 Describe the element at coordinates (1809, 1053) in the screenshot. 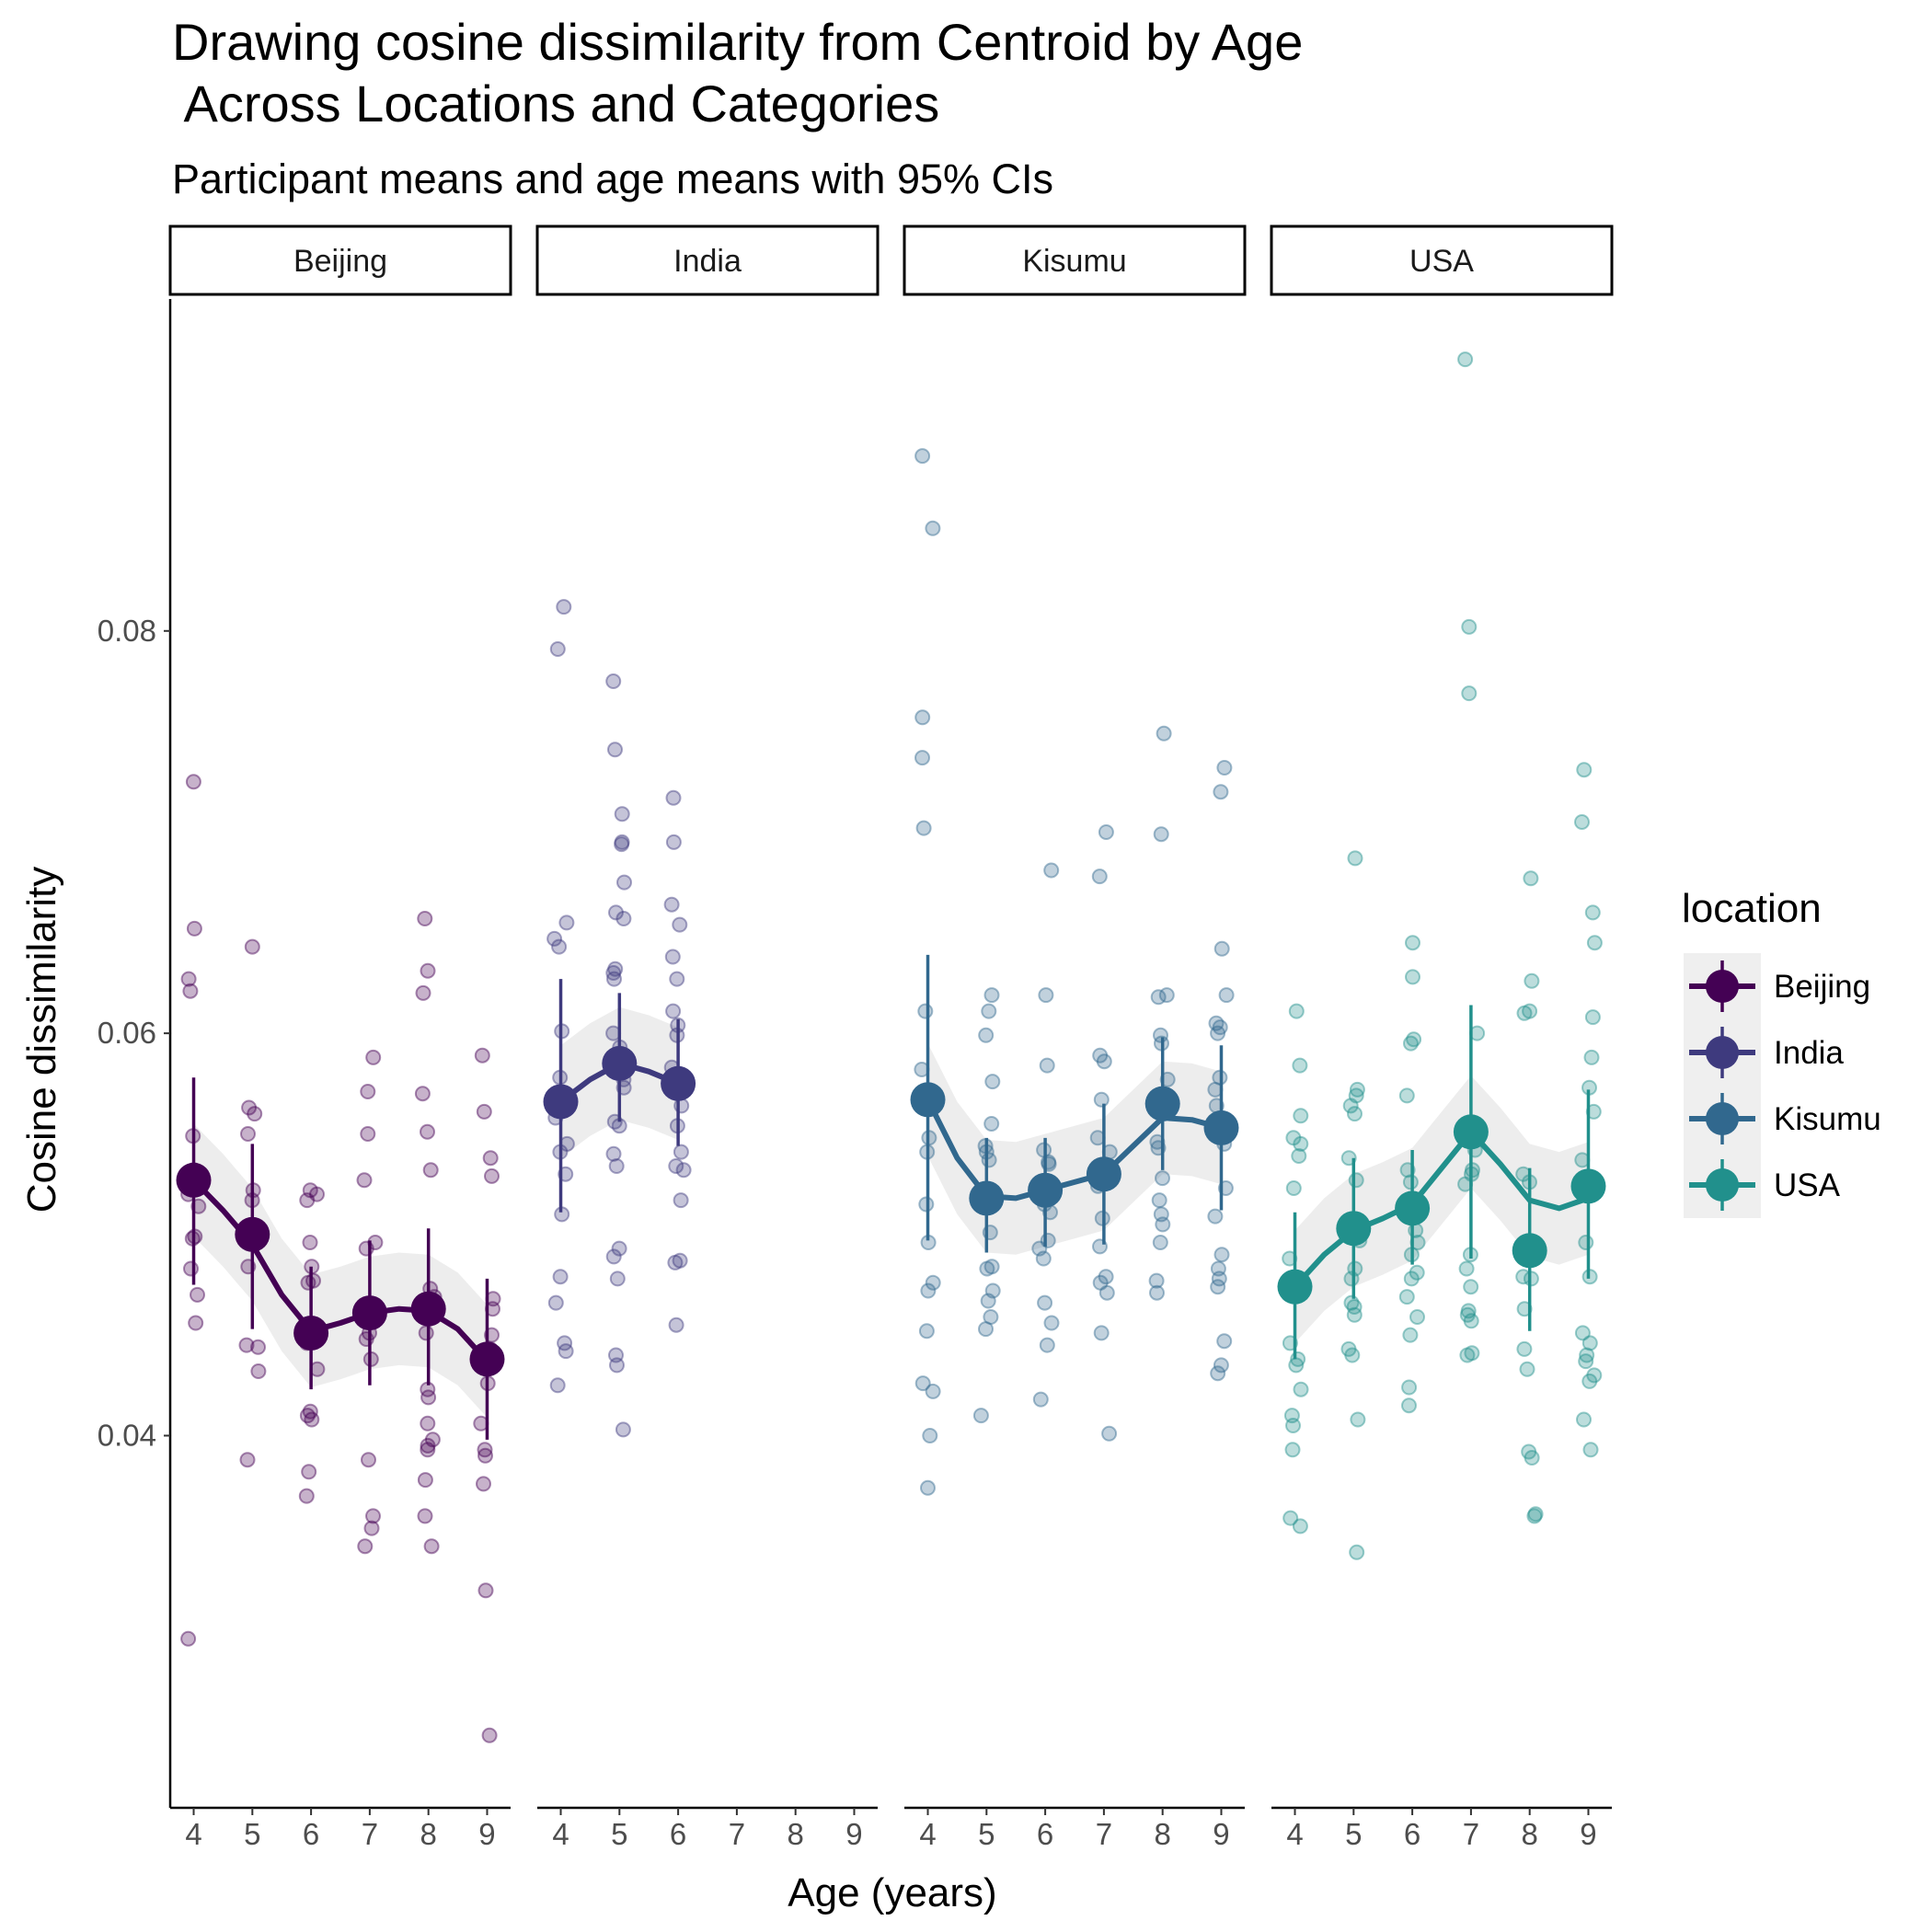

I see `legend-label-india: India` at that location.